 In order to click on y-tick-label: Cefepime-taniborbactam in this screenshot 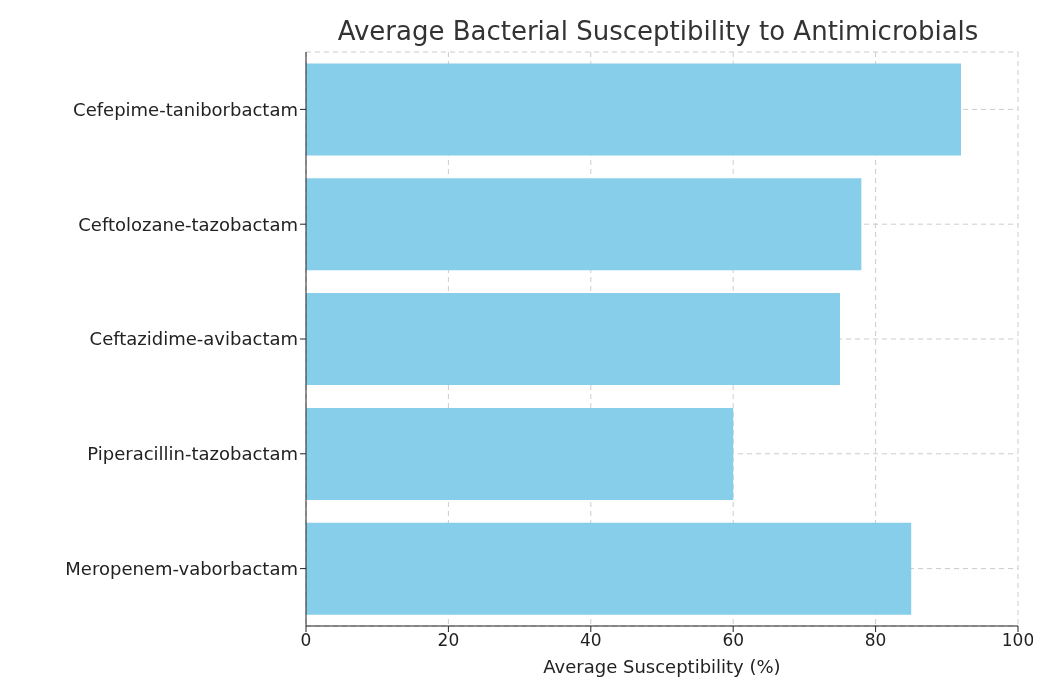, I will do `click(185, 109)`.